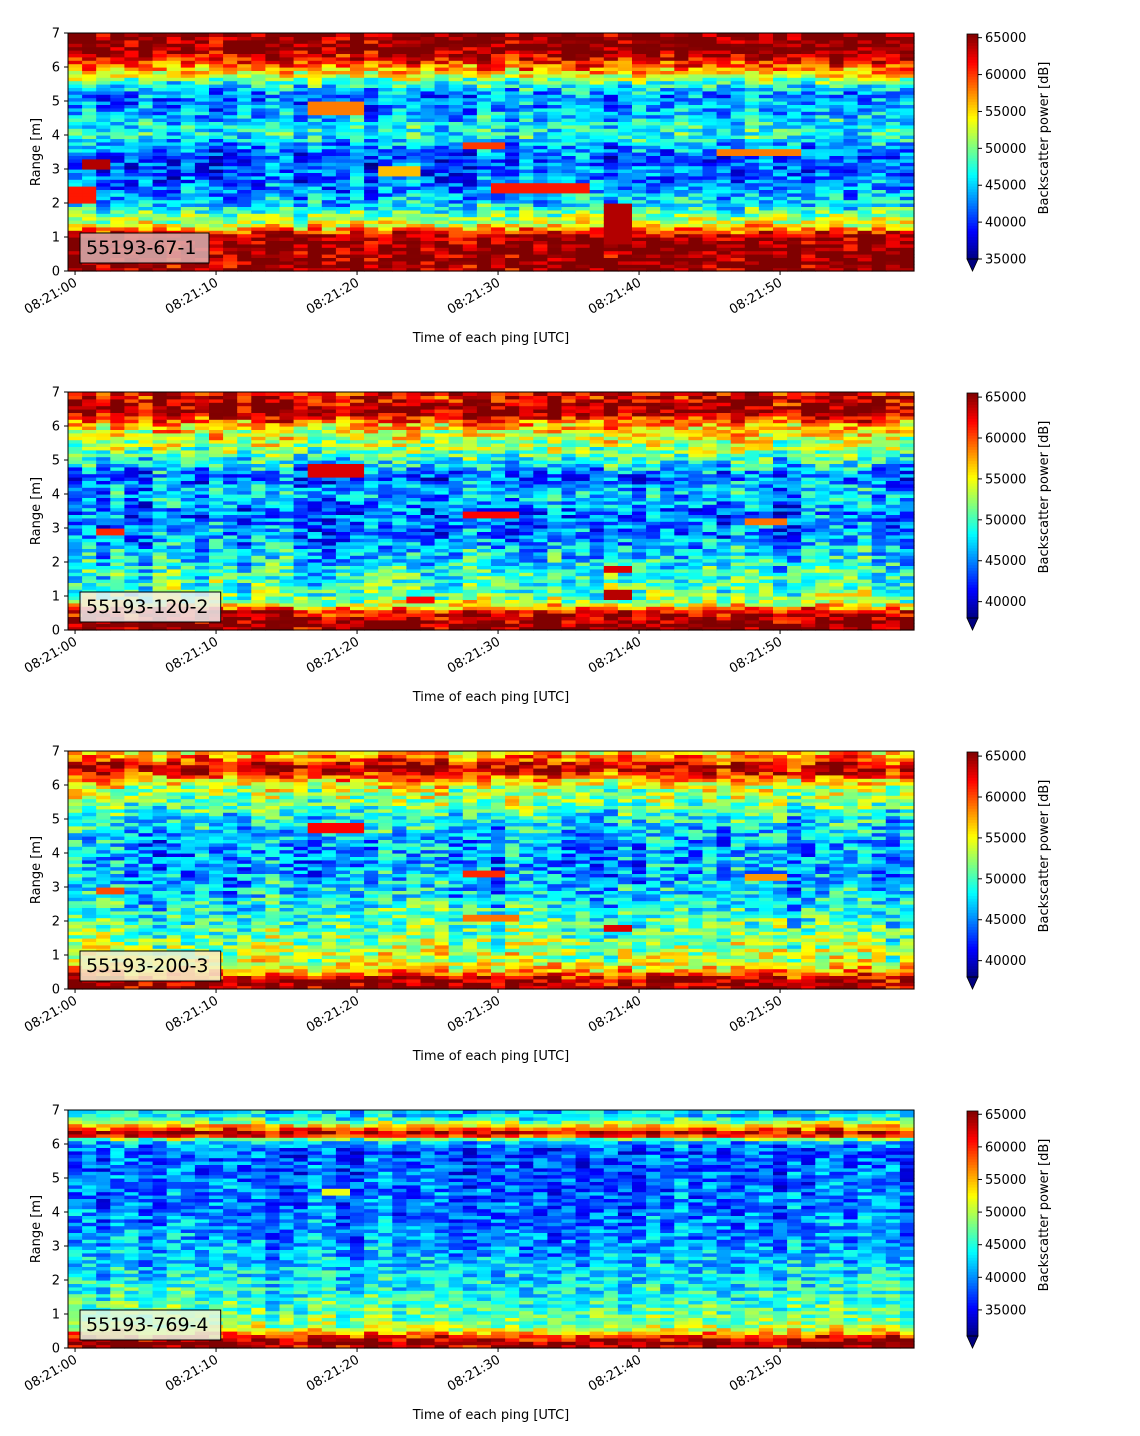 The height and width of the screenshot is (1436, 1140). Describe the element at coordinates (36, 152) in the screenshot. I see `y-axis-label: Range [m]` at that location.